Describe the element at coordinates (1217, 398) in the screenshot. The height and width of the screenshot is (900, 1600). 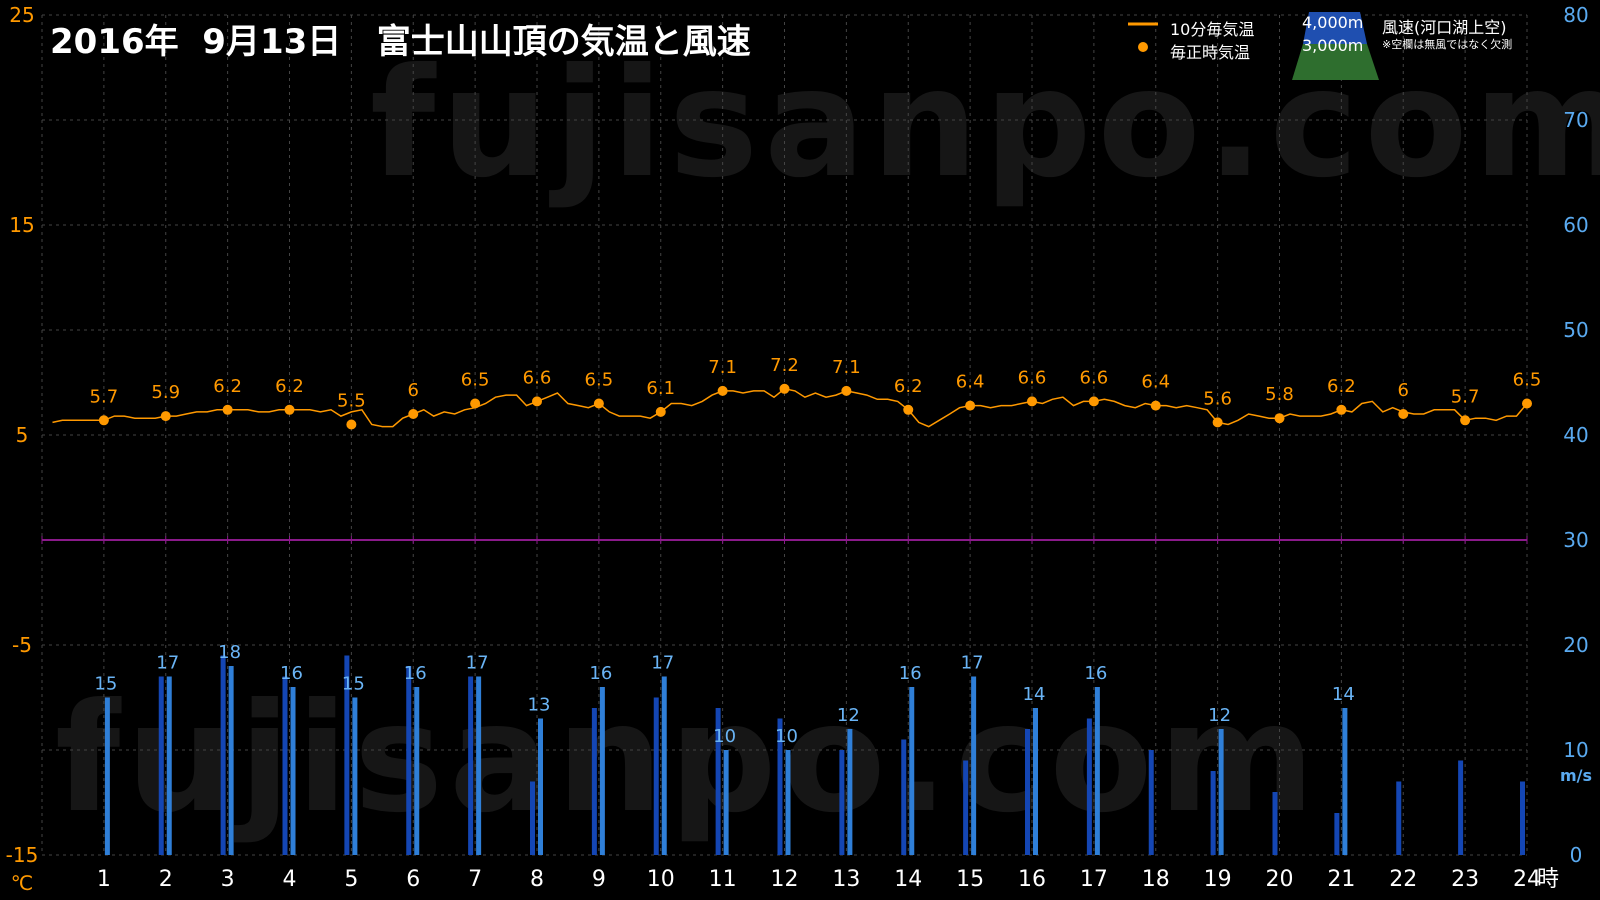
I see `hourly-temperature-label: 5.6` at that location.